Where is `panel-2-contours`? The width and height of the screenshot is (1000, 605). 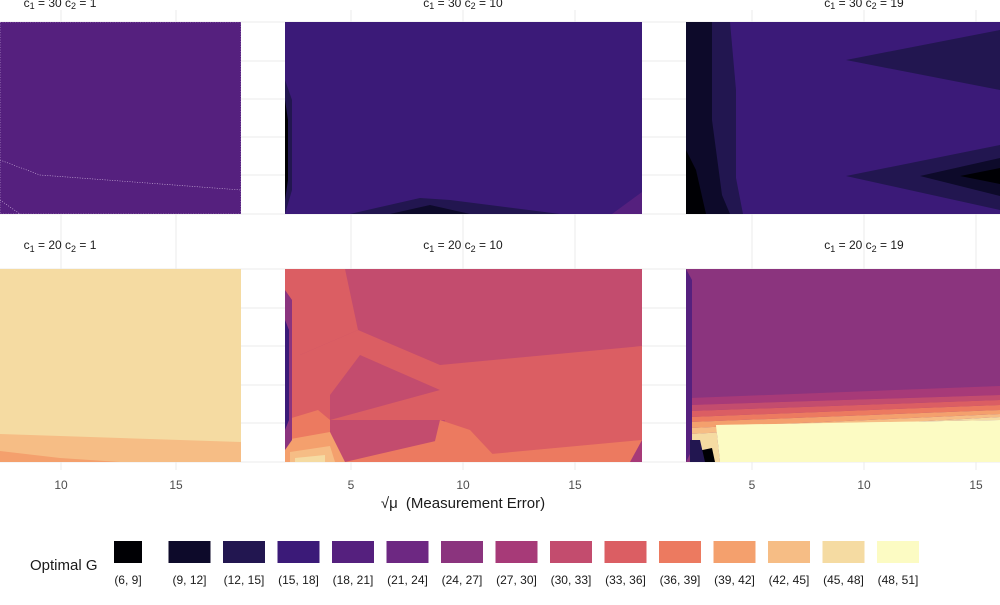
panel-2-contours is located at coordinates (463, 118).